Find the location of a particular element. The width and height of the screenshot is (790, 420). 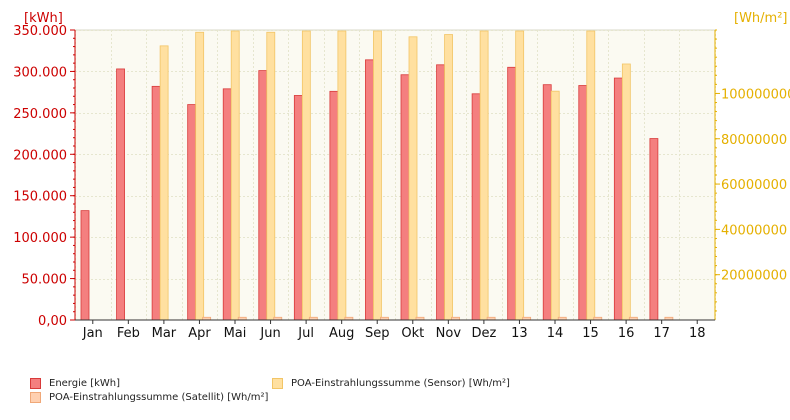

x-axis-tick-label: 18 is located at coordinates (697, 333).